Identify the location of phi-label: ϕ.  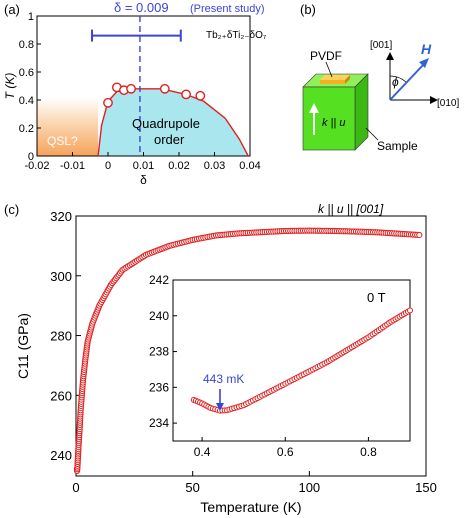
(395, 82).